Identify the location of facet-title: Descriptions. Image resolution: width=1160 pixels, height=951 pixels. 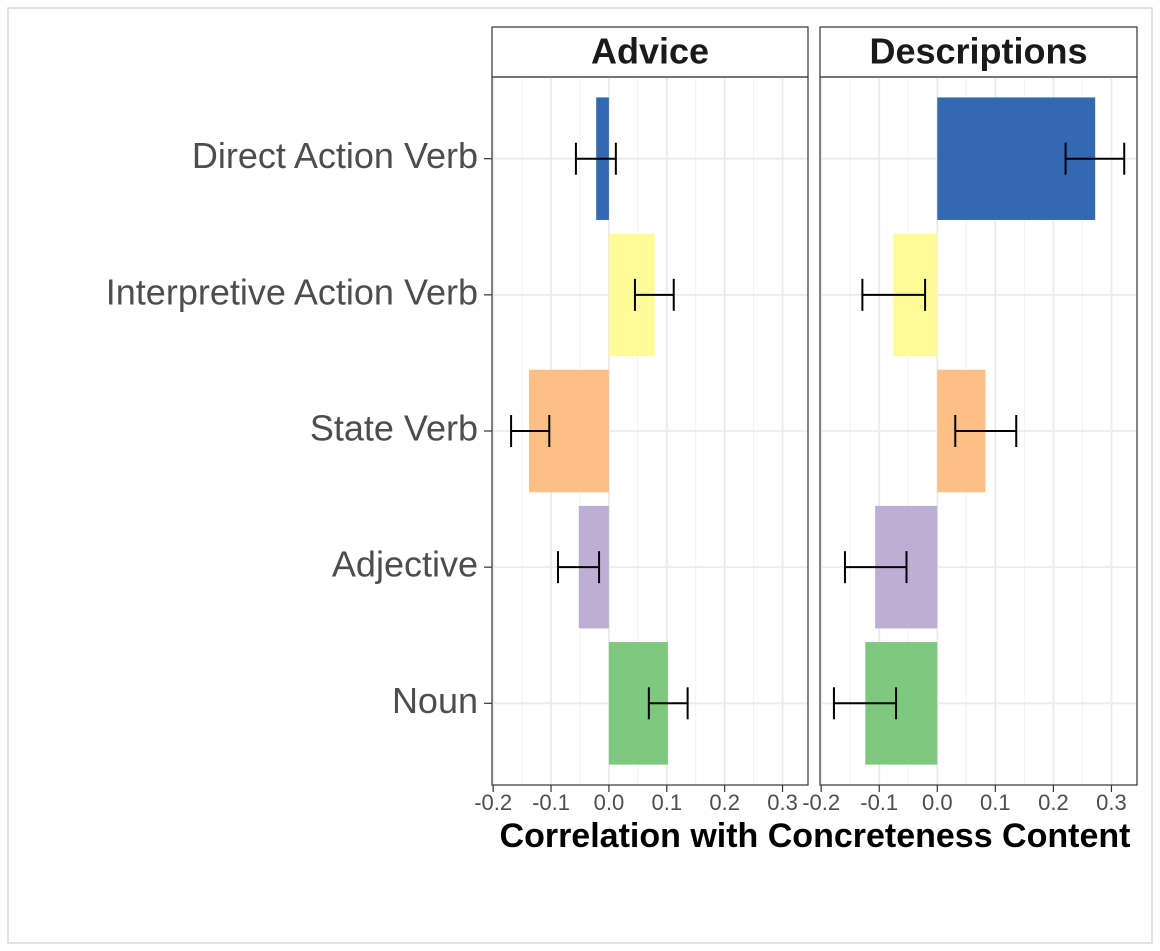
(978, 51).